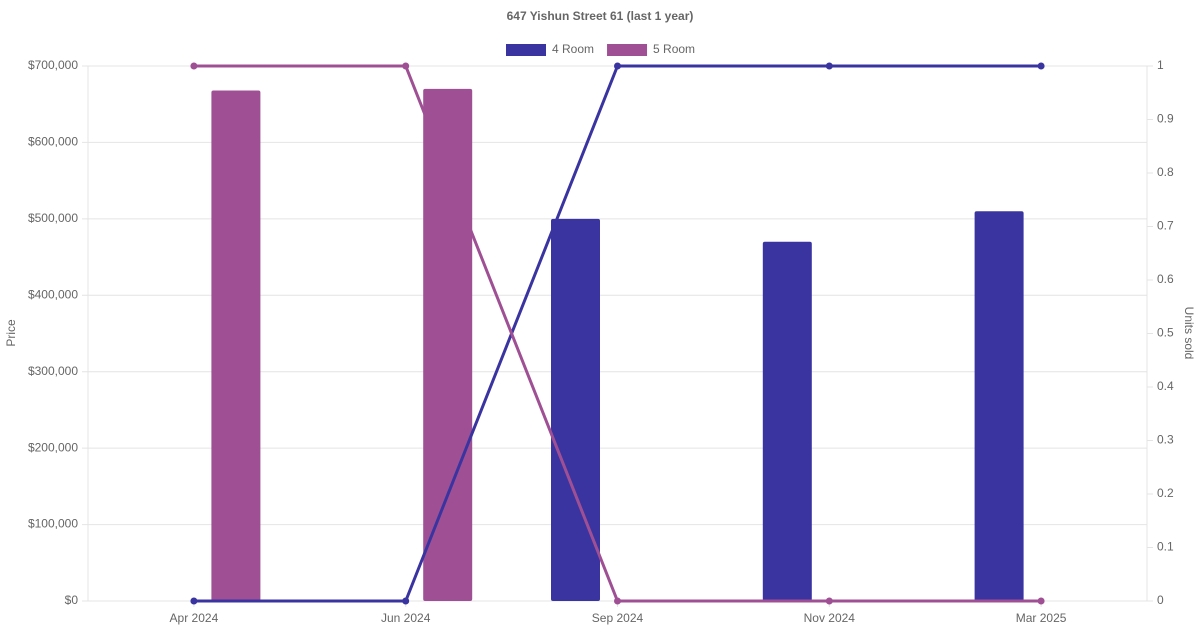 This screenshot has width=1200, height=630. What do you see at coordinates (11, 333) in the screenshot?
I see `y-axis-label: Price` at bounding box center [11, 333].